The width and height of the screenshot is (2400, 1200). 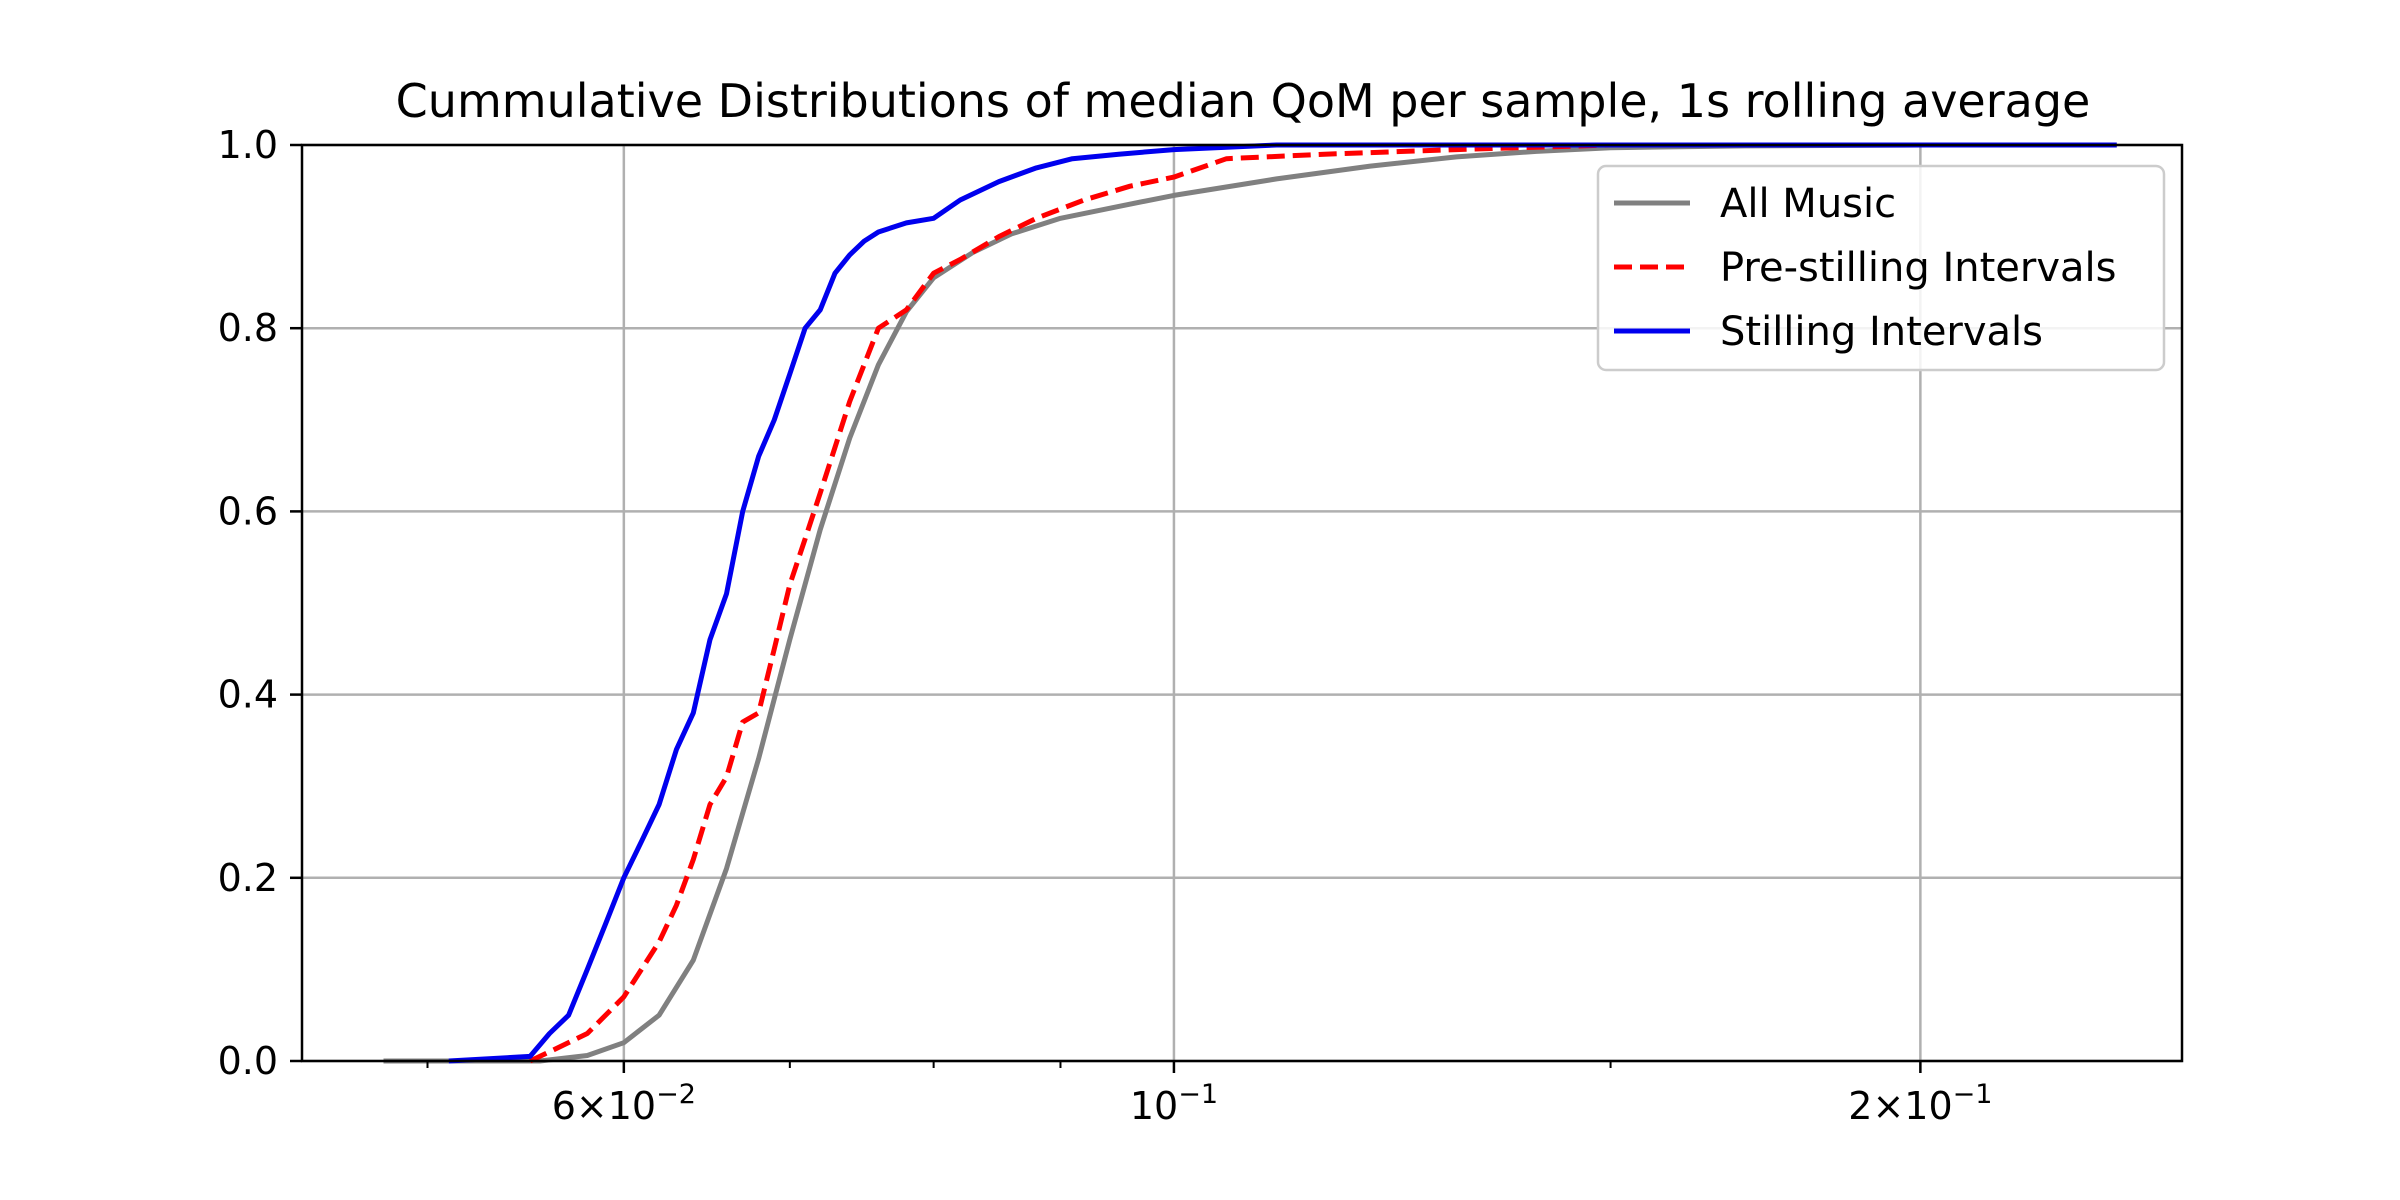 What do you see at coordinates (1808, 204) in the screenshot?
I see `legend-label-0: All Music` at bounding box center [1808, 204].